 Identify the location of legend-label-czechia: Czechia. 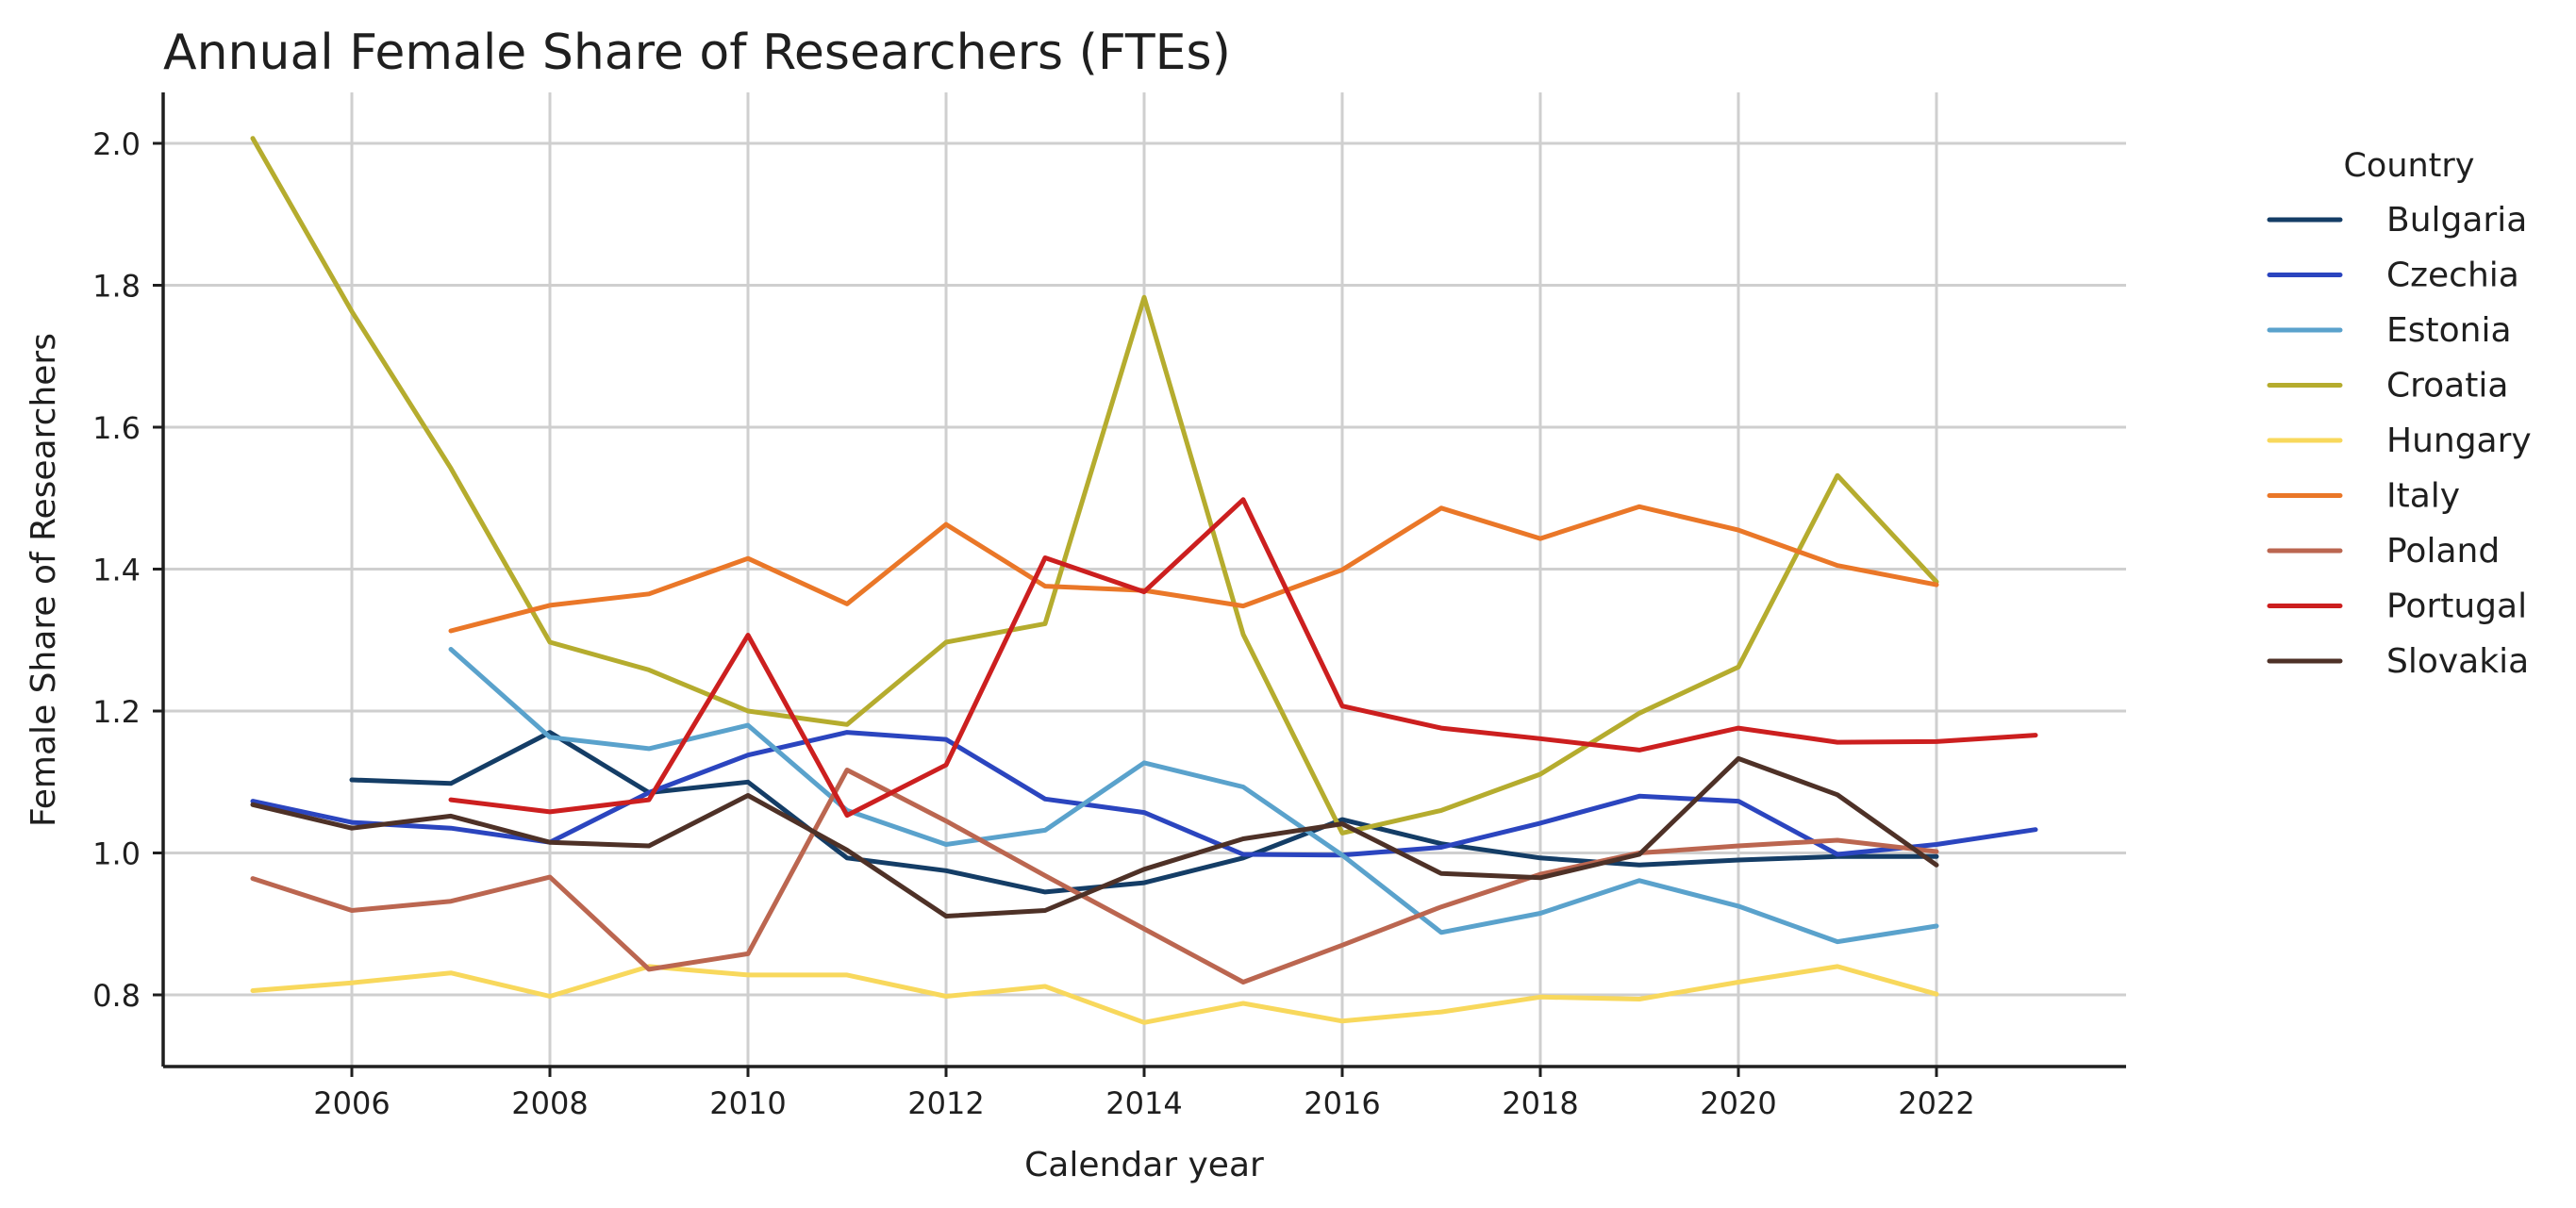
(2452, 276).